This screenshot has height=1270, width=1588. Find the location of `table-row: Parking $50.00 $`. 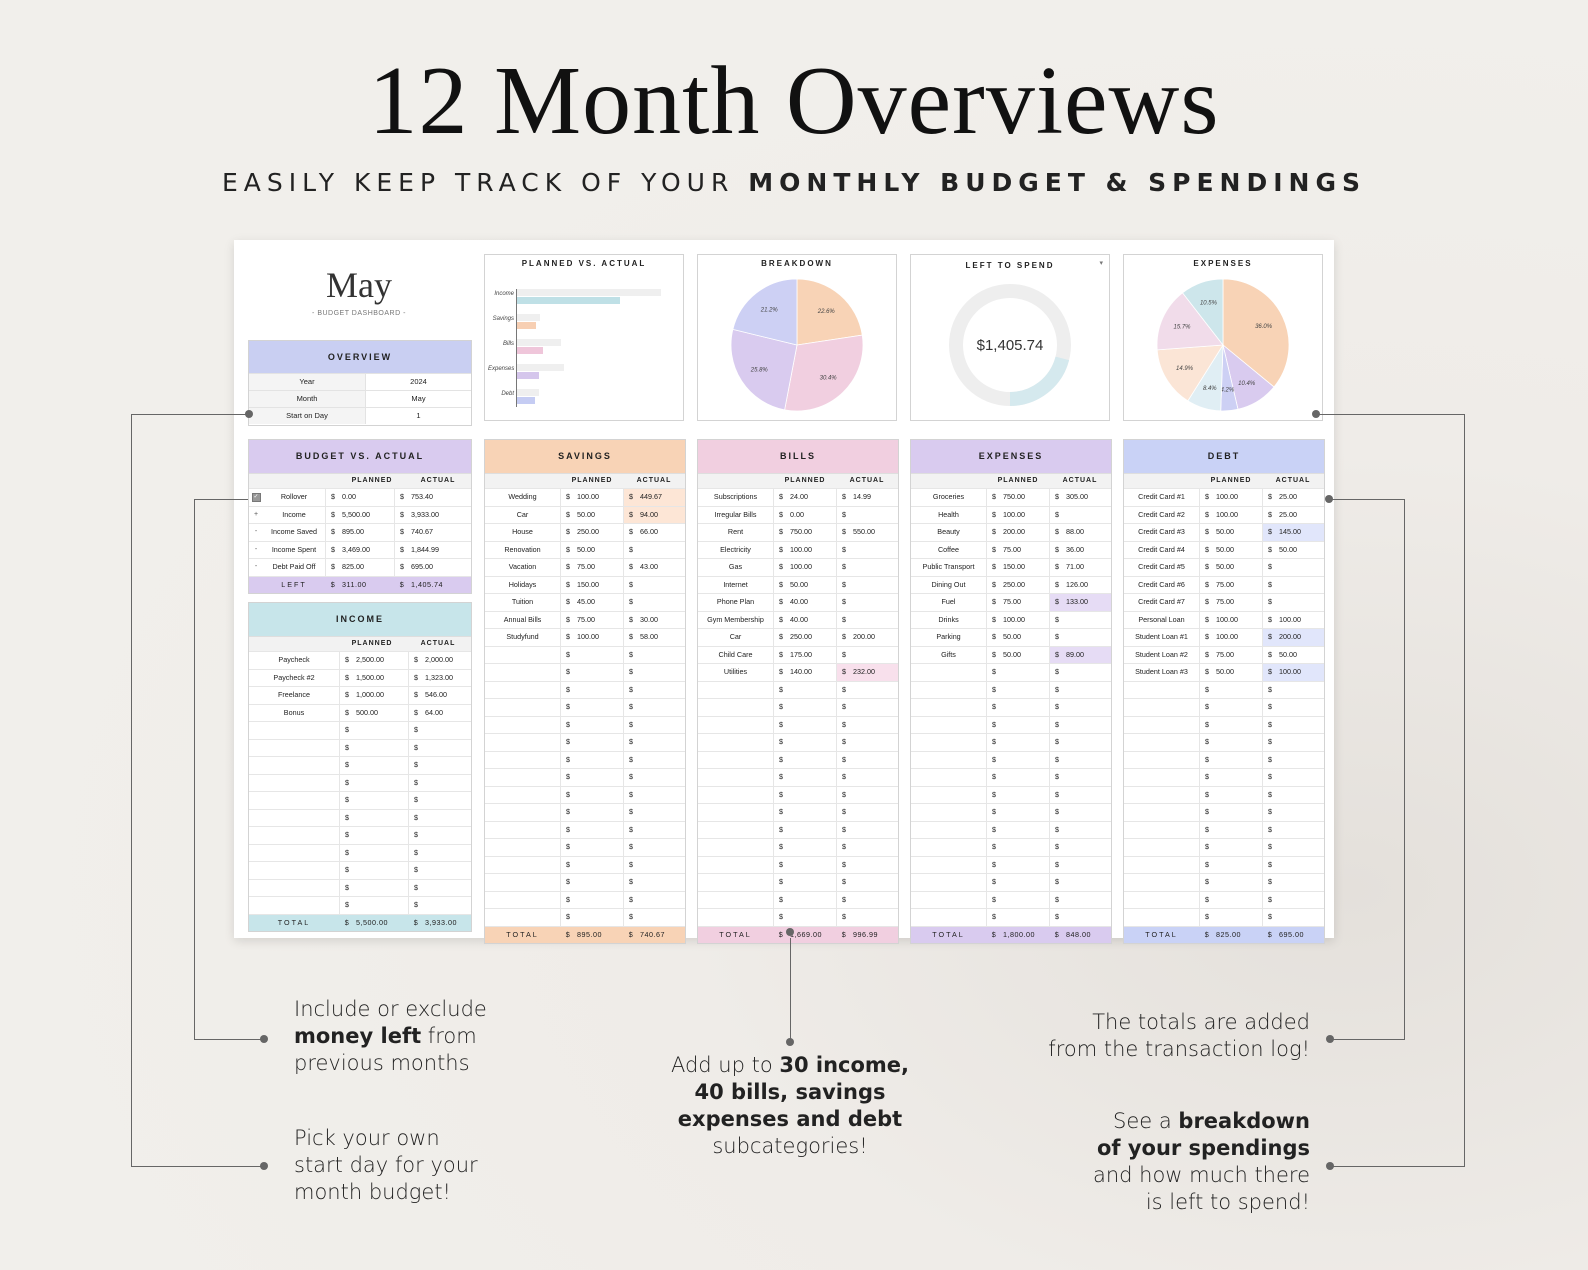

table-row: Parking $50.00 $ is located at coordinates (1011, 637).